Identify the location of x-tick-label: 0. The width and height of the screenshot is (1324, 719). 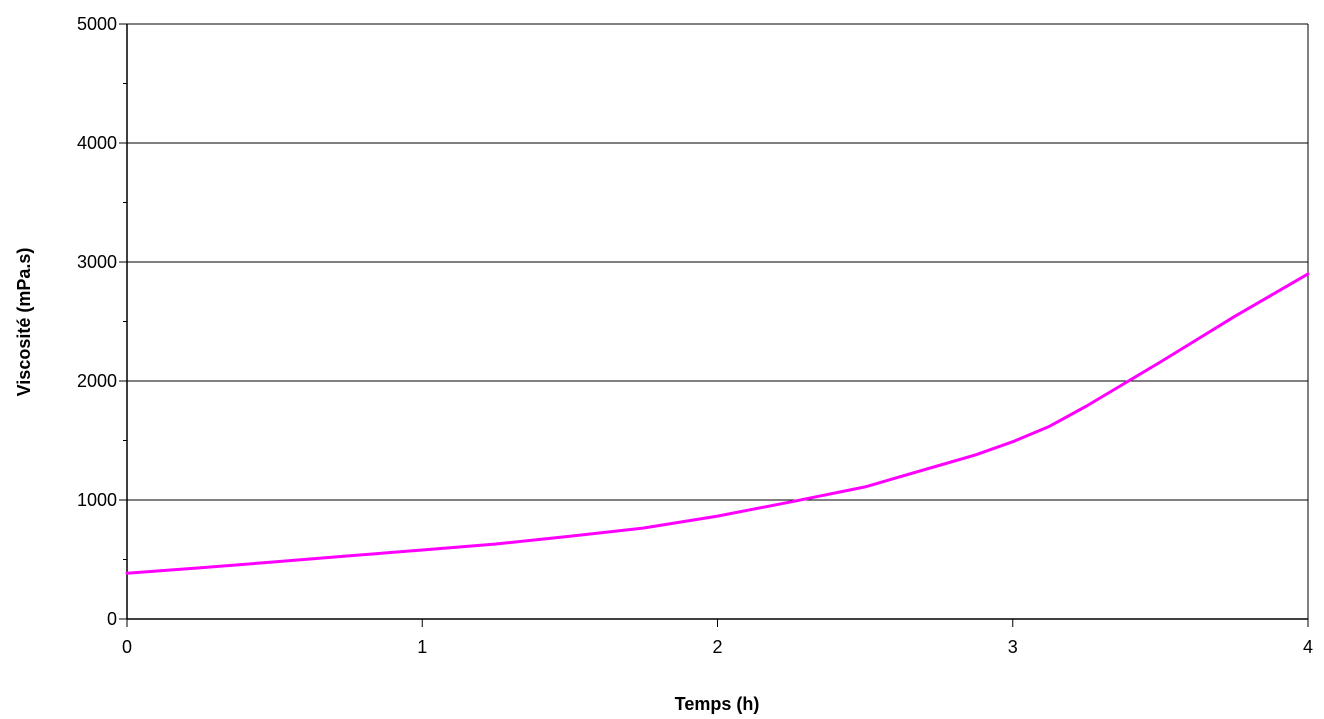
(127, 647).